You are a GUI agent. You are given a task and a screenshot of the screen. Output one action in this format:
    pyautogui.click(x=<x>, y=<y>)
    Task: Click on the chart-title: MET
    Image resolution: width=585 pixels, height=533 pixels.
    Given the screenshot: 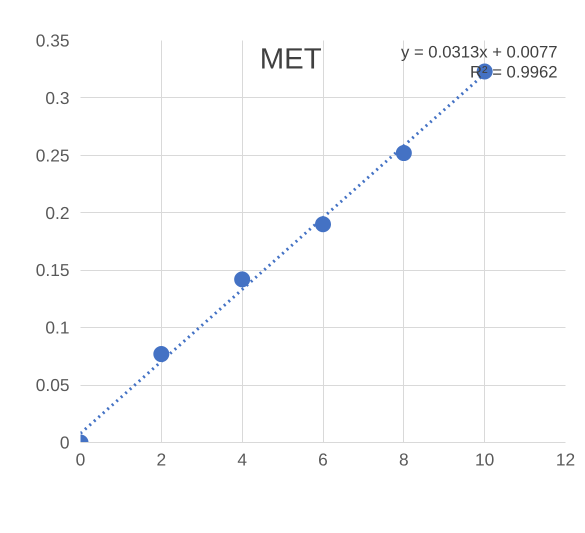 What is the action you would take?
    pyautogui.click(x=291, y=59)
    